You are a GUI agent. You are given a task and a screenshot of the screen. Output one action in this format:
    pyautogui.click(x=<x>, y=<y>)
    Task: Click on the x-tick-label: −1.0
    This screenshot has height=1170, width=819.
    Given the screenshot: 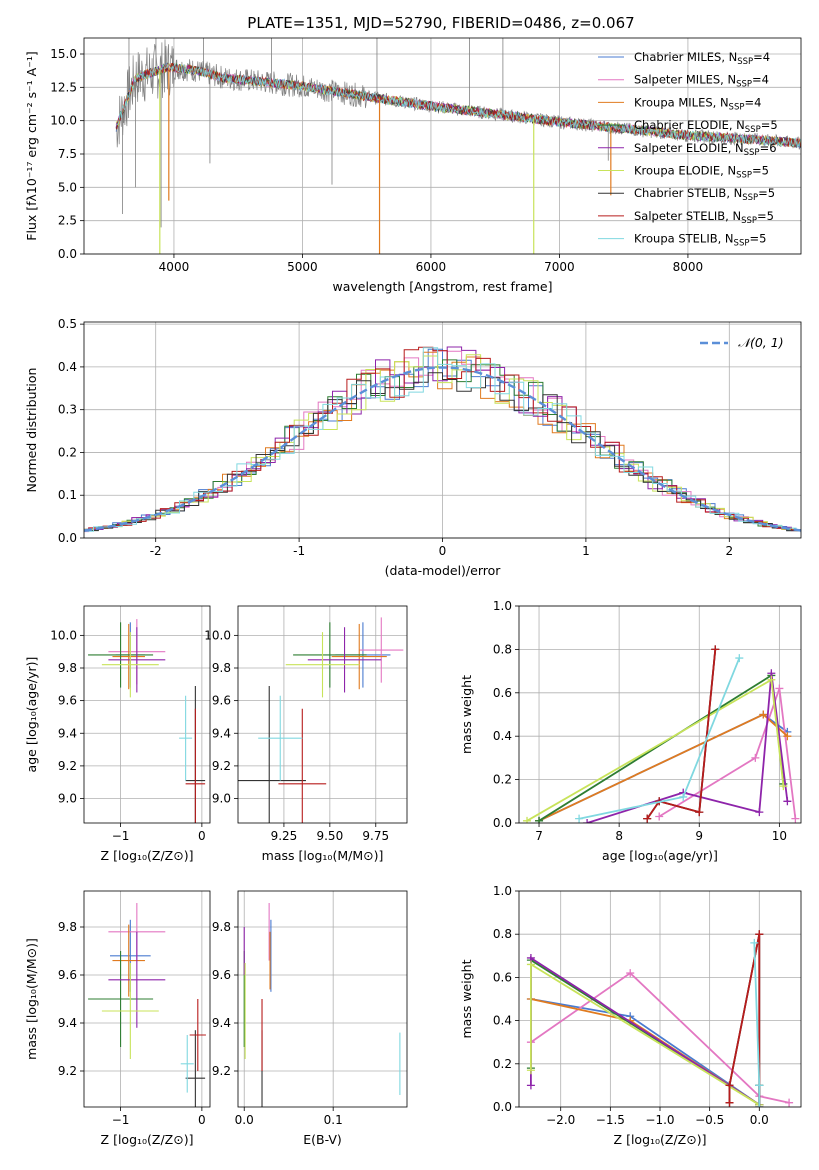 What is the action you would take?
    pyautogui.click(x=659, y=1120)
    